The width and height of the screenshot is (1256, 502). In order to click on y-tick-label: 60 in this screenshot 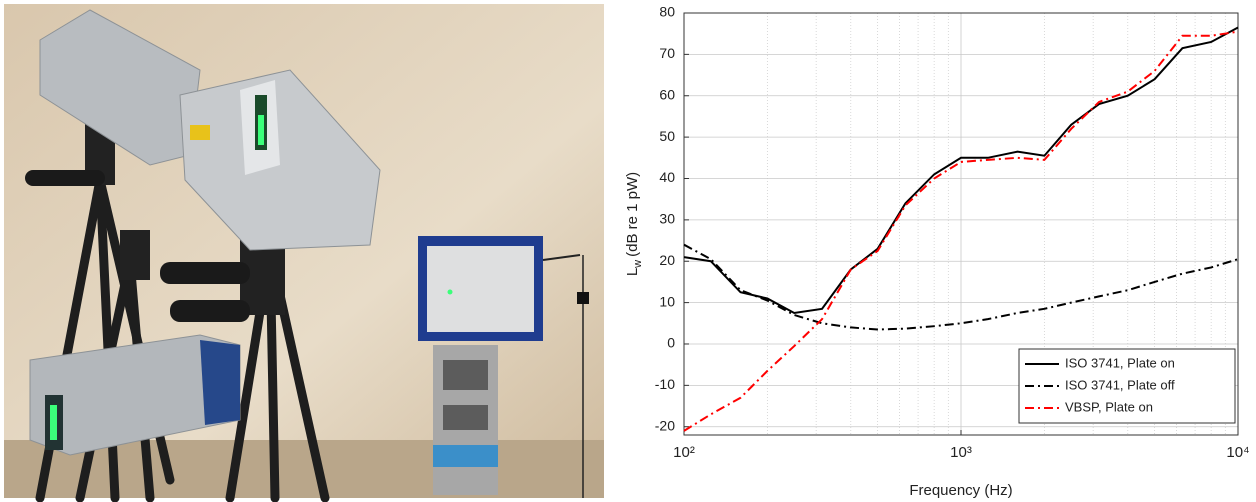, I will do `click(667, 94)`.